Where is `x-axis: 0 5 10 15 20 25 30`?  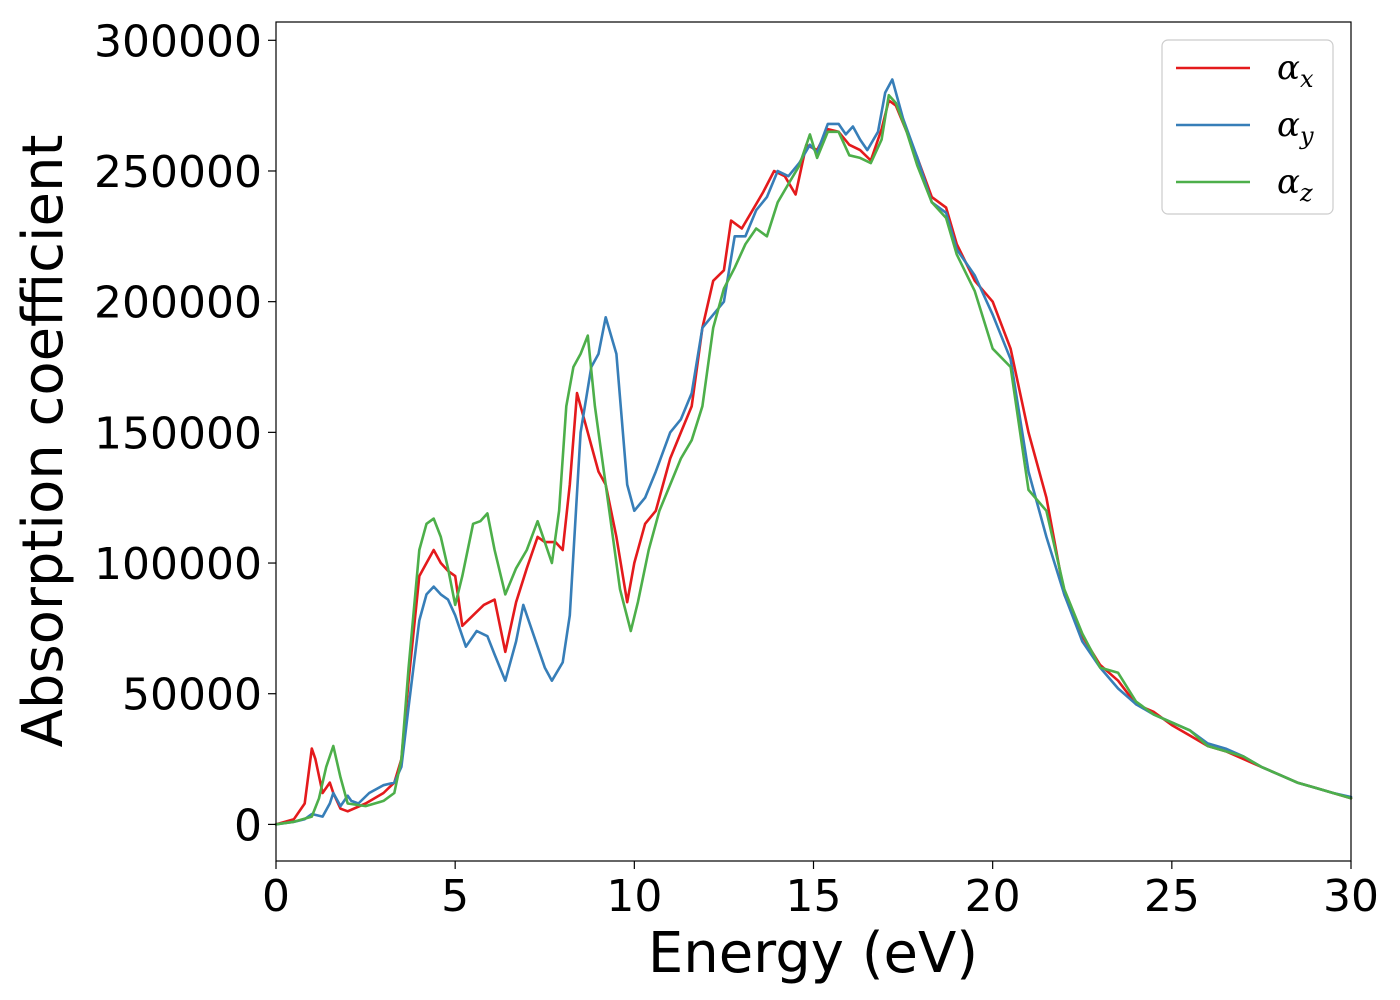 x-axis: 0 5 10 15 20 25 30 is located at coordinates (820, 891).